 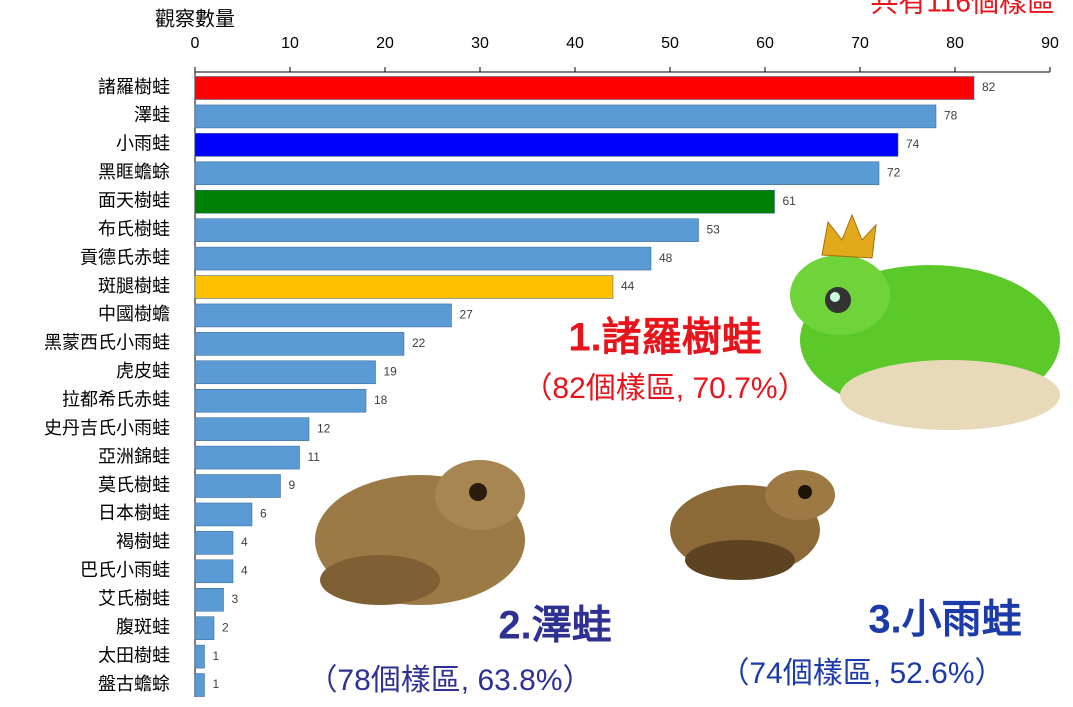 I want to click on y-tick-label: 巴氏小雨蛙, so click(x=125, y=570).